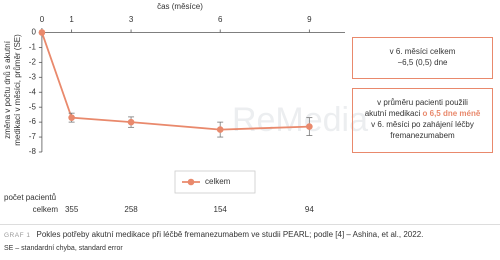 The image size is (500, 260). Describe the element at coordinates (221, 209) in the screenshot. I see `at-risk-count: 154` at that location.